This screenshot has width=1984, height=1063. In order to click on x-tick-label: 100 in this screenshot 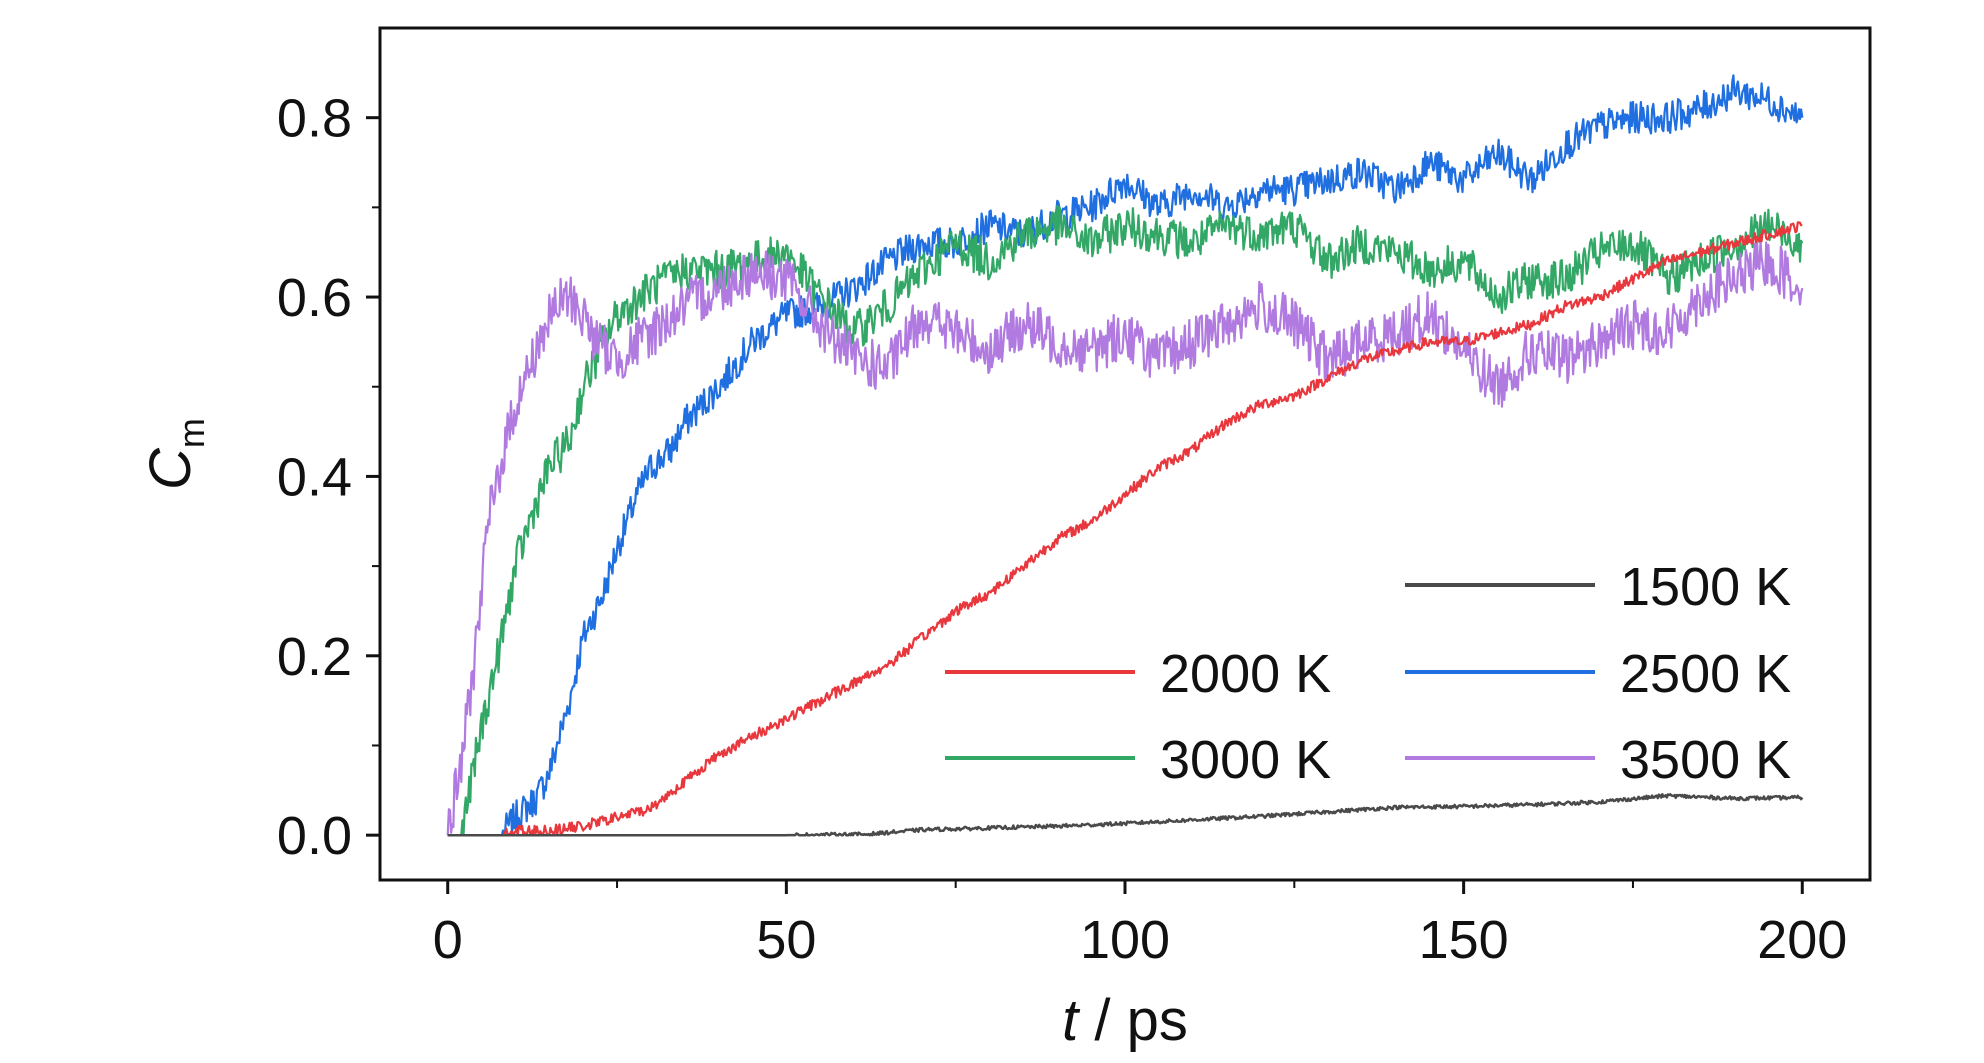, I will do `click(1125, 940)`.